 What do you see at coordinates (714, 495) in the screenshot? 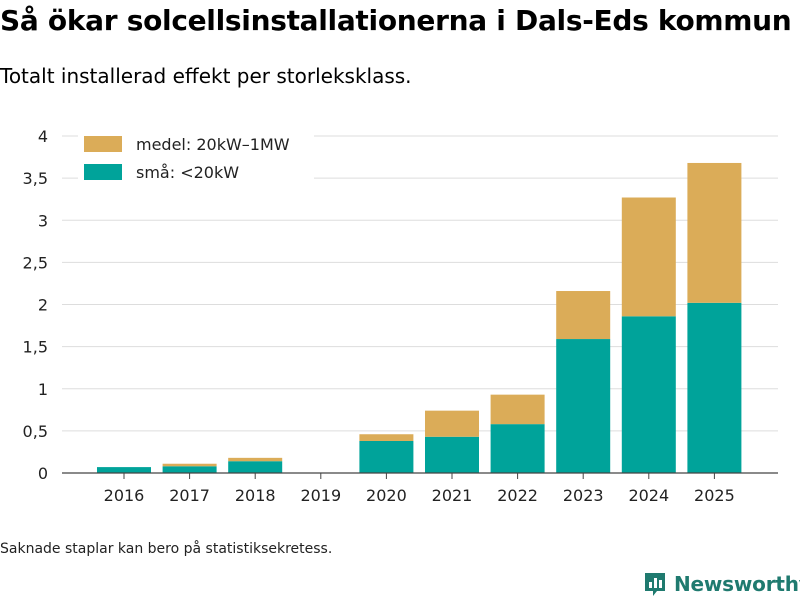
I see `x-tick-label: 2025` at bounding box center [714, 495].